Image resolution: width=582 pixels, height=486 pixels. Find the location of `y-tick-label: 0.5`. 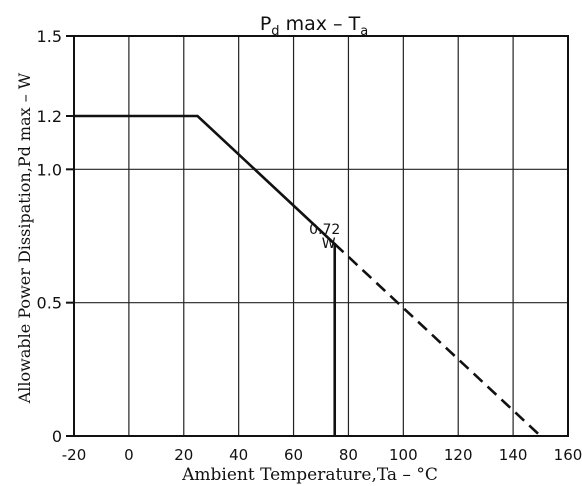

y-tick-label: 0.5 is located at coordinates (49, 303).